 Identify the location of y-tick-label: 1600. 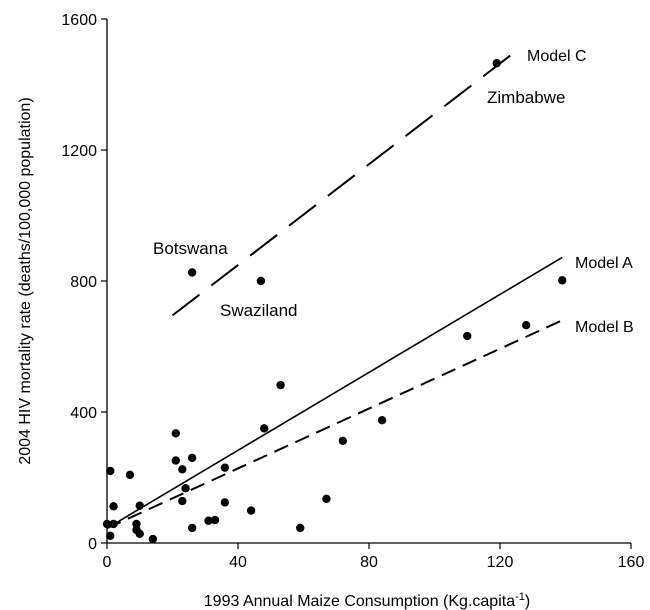
(79, 20).